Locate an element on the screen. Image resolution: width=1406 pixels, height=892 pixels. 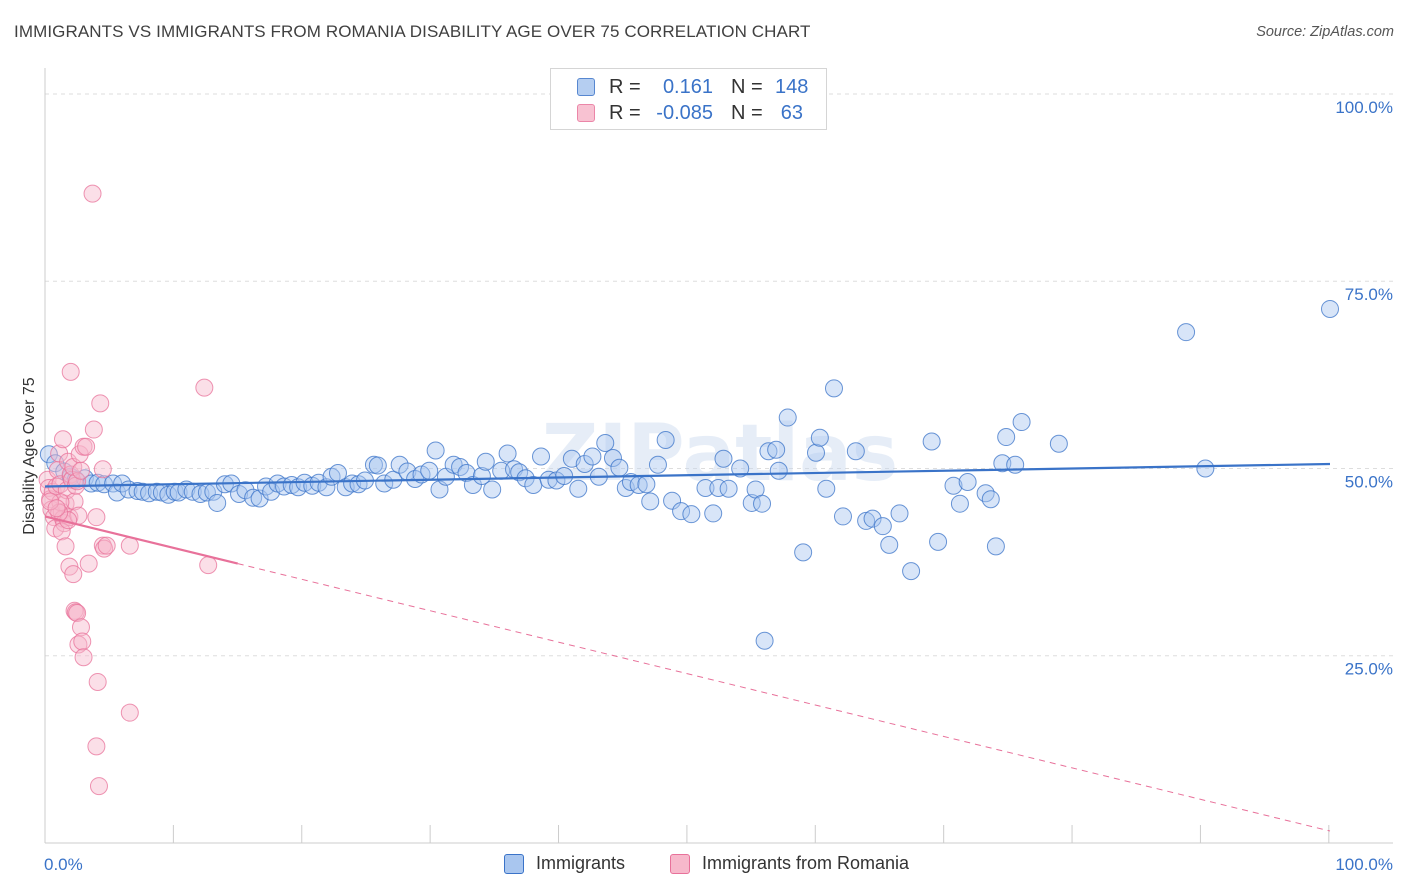
stats-legend: R = 0.161 N = 148 R = -0.085 N = 63 is located at coordinates (688, 99).